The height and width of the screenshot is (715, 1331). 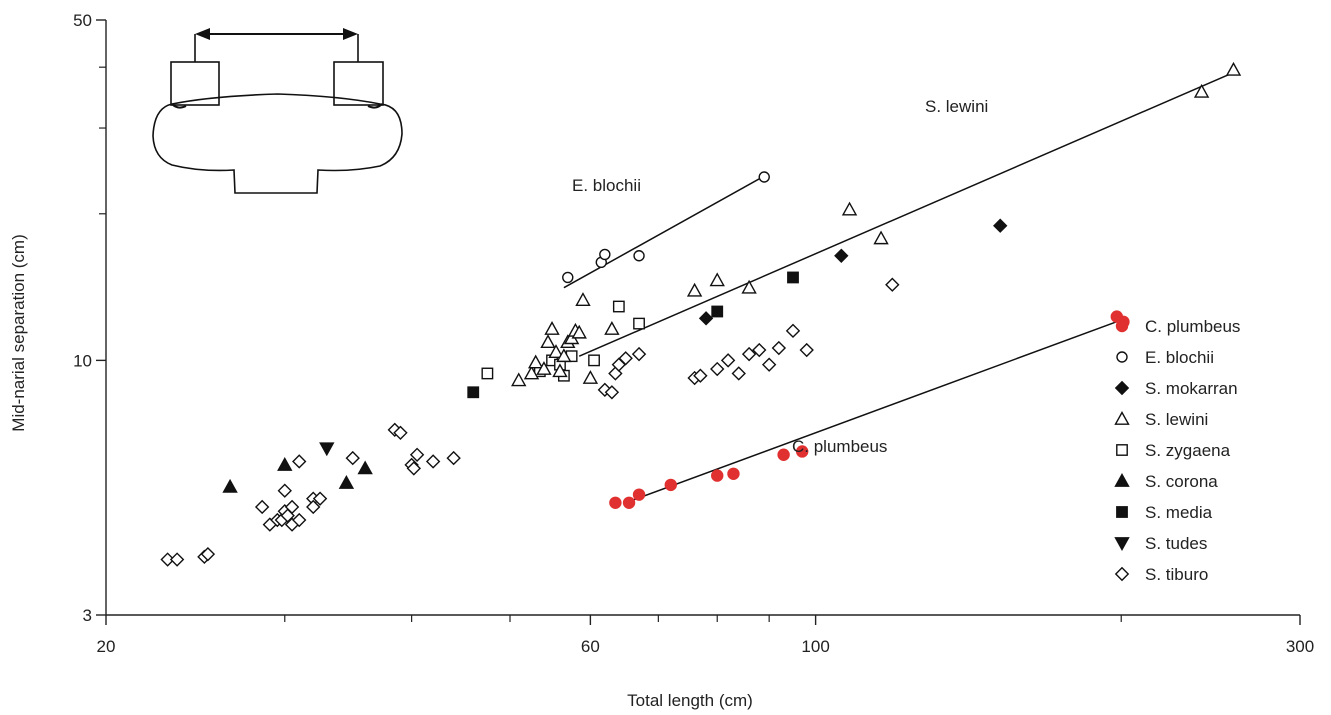 I want to click on legend-marker-s-tiburo, so click(x=1122, y=574).